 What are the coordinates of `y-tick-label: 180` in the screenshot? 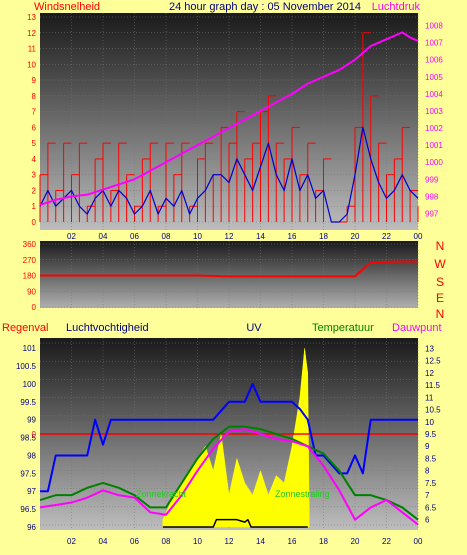 It's located at (30, 276).